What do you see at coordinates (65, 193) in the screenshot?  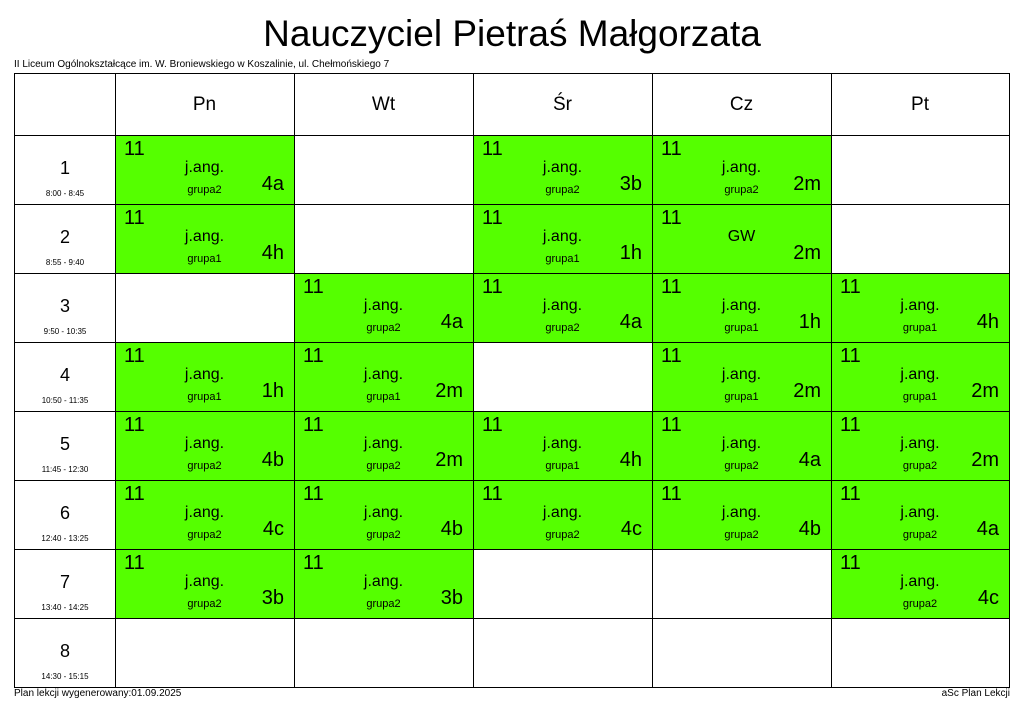 I see `period-time: 8:00 - 8:45` at bounding box center [65, 193].